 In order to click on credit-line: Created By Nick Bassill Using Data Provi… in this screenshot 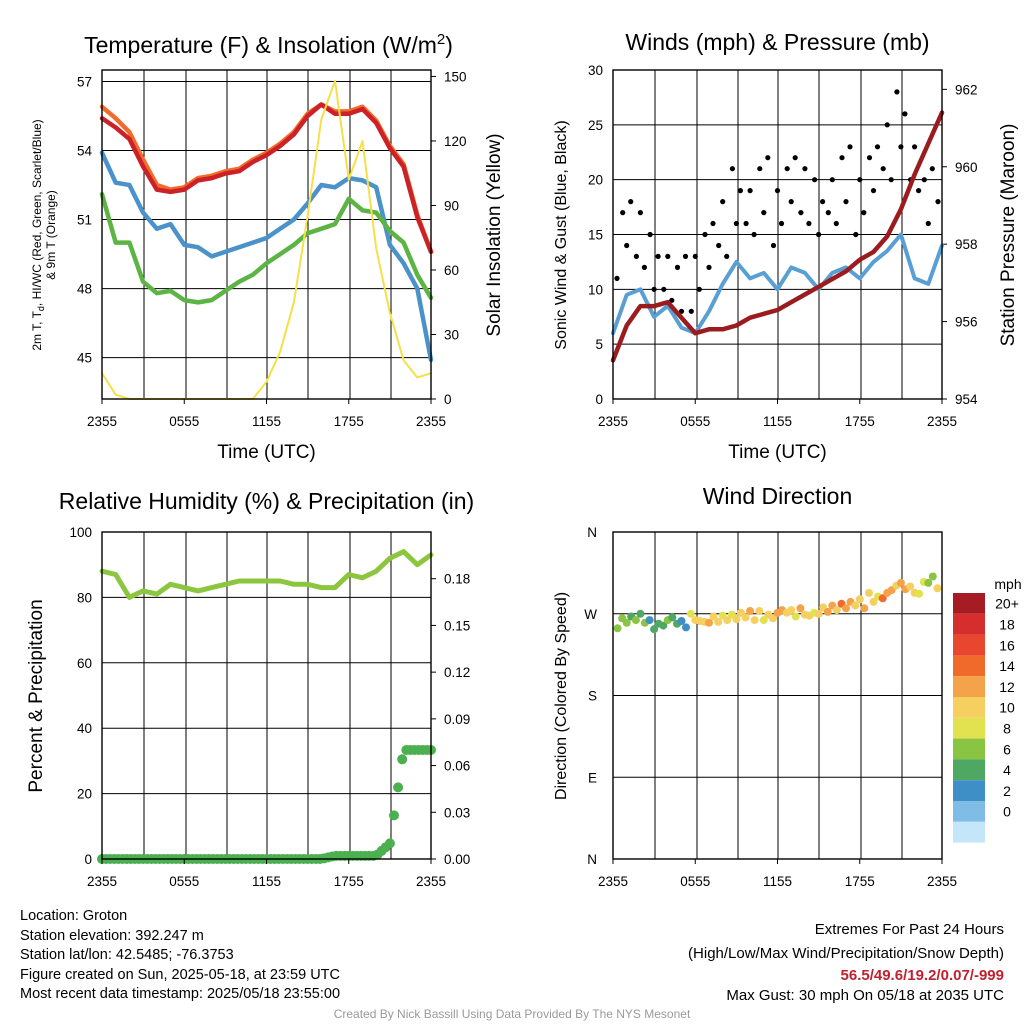, I will do `click(512, 1014)`.